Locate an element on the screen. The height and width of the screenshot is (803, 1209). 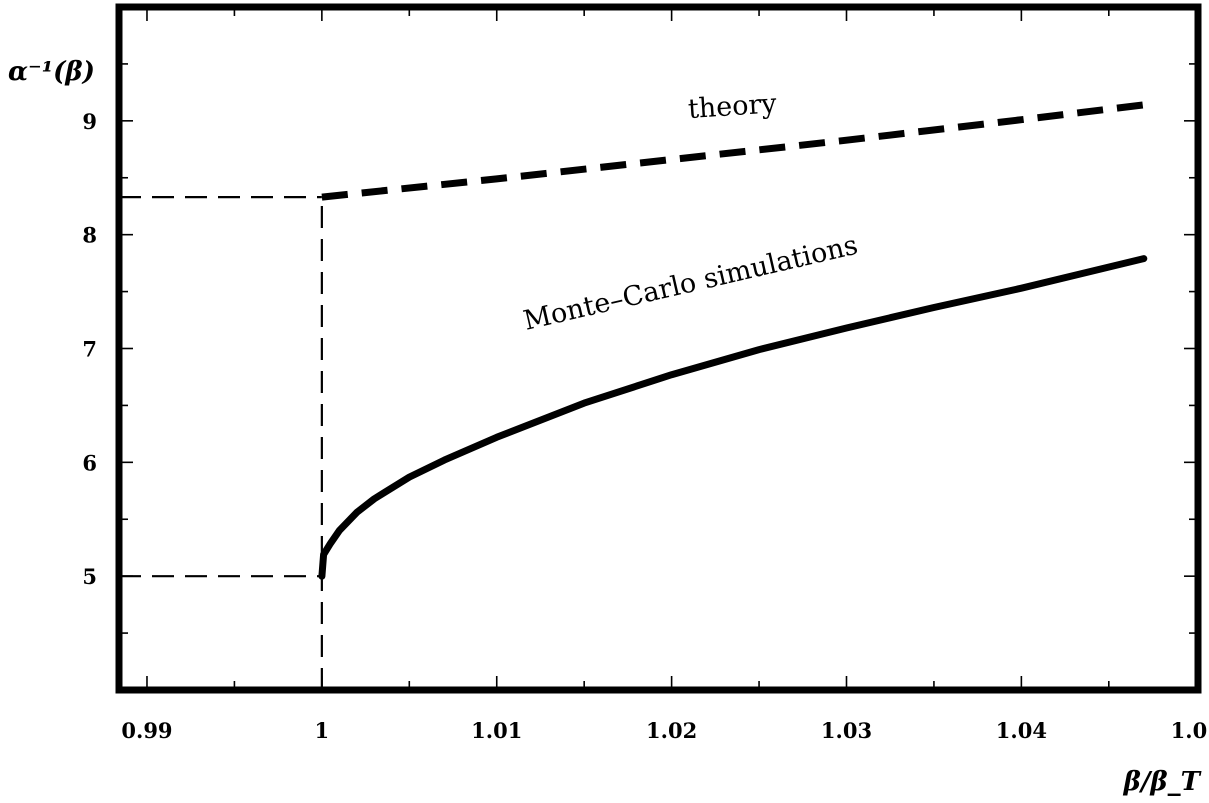
y-tick-label: 5 is located at coordinates (89, 576).